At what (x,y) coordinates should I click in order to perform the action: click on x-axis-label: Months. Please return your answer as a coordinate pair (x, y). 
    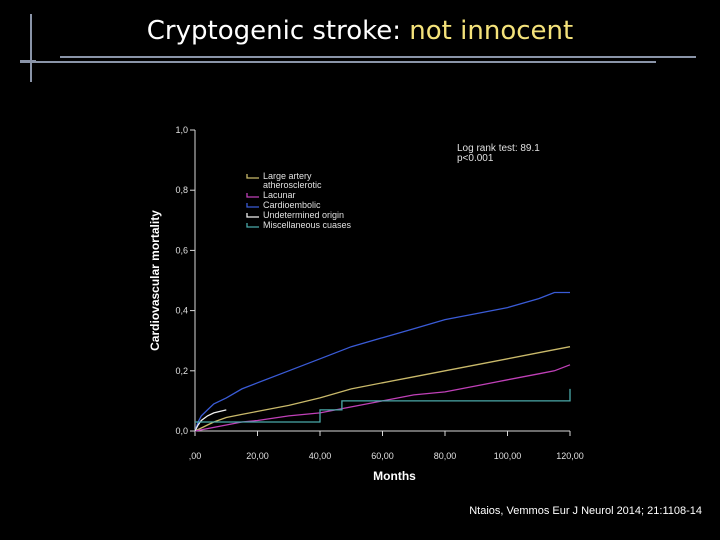
    Looking at the image, I should click on (394, 476).